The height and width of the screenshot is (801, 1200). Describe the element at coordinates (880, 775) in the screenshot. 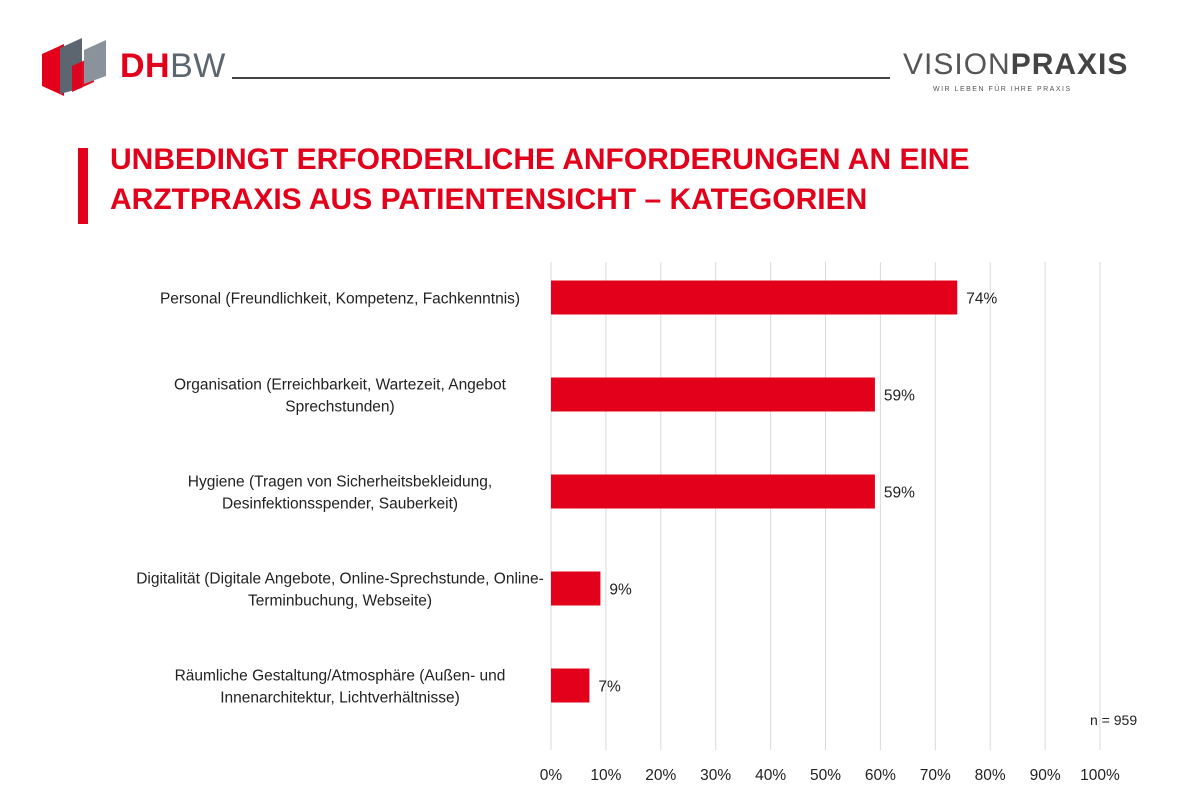

I see `x-tick-label: 60%` at that location.